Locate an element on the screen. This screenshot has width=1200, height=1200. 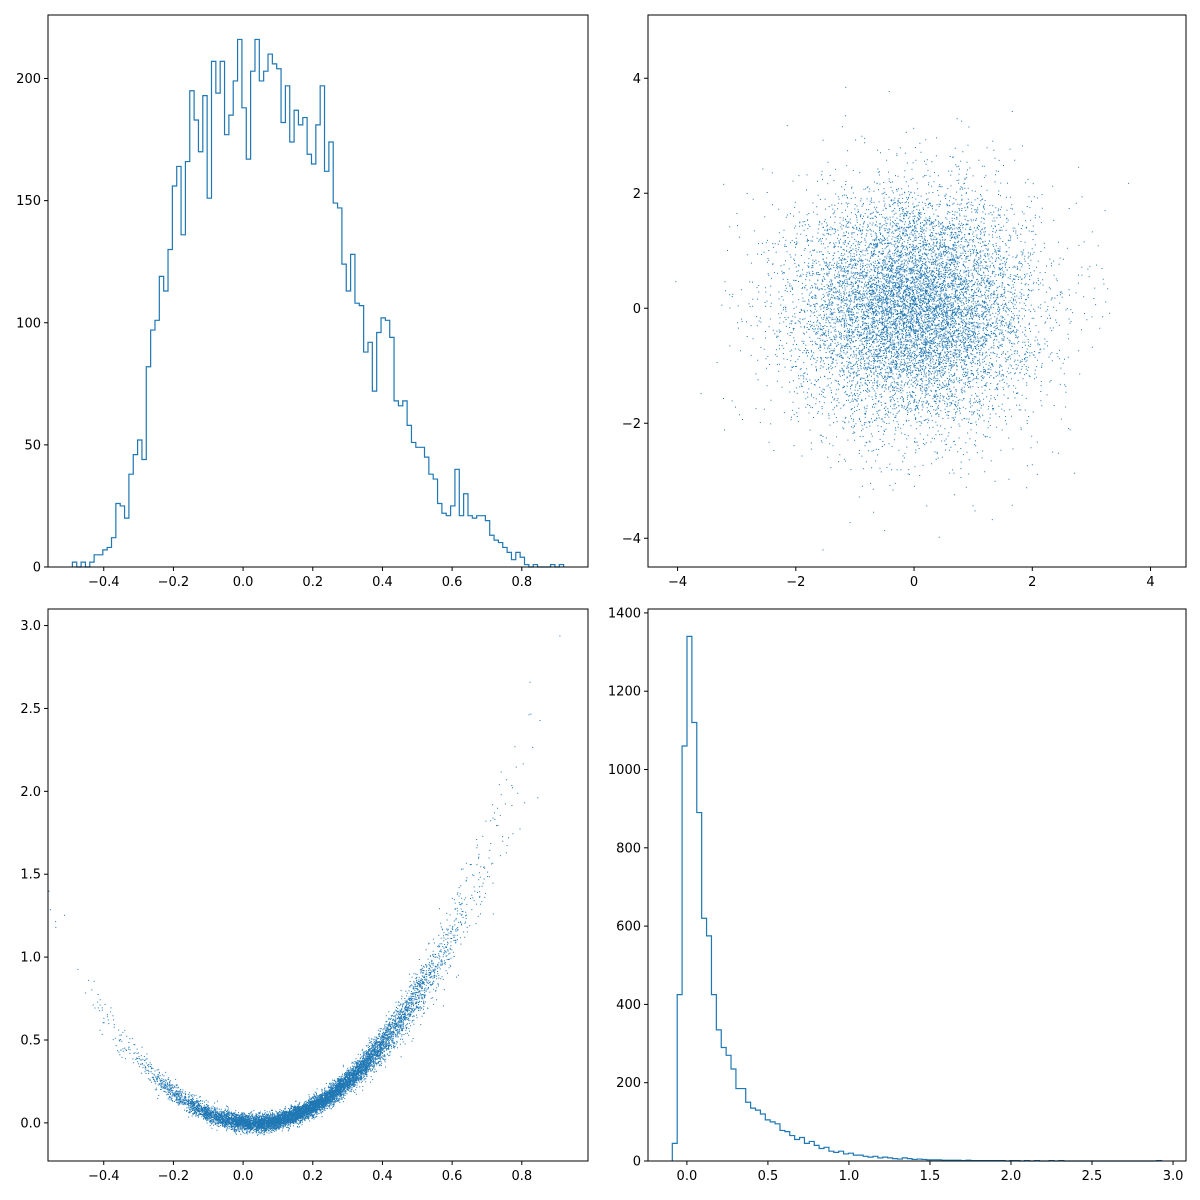
bottom-left-ytick-label: 0.5 is located at coordinates (30, 1040).